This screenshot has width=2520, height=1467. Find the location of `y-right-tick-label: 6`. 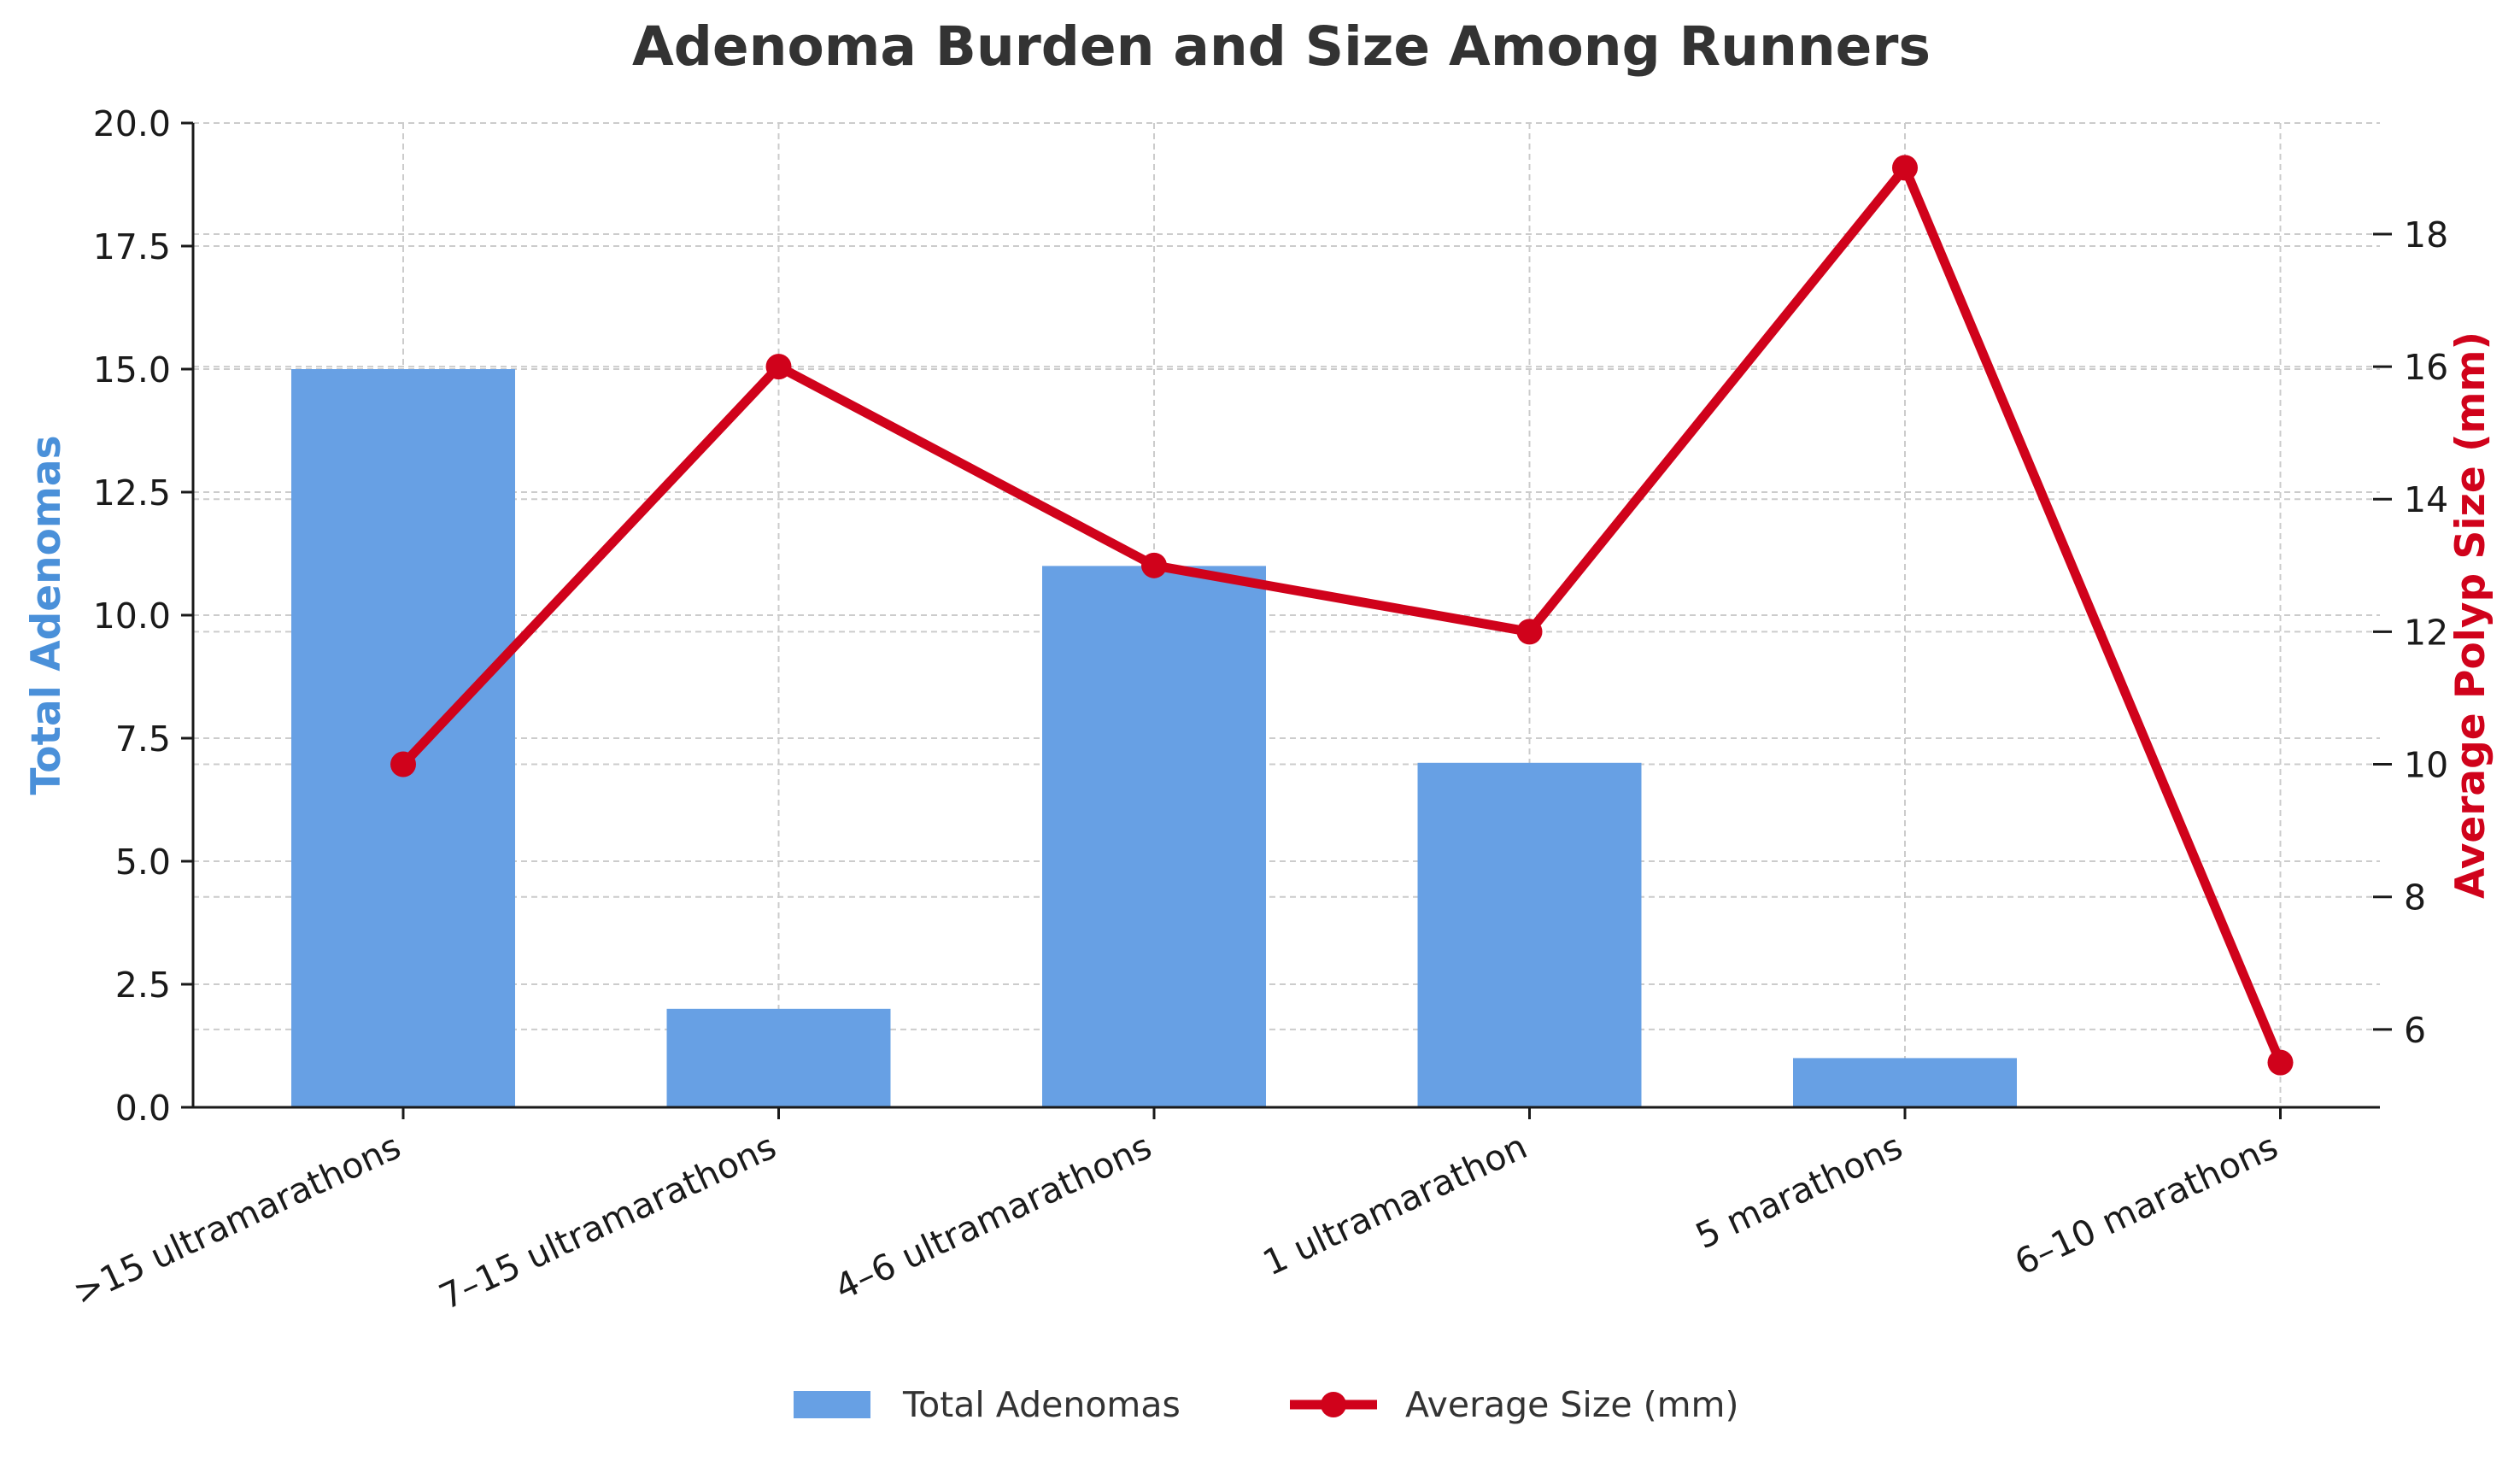

y-right-tick-label: 6 is located at coordinates (2415, 1030).